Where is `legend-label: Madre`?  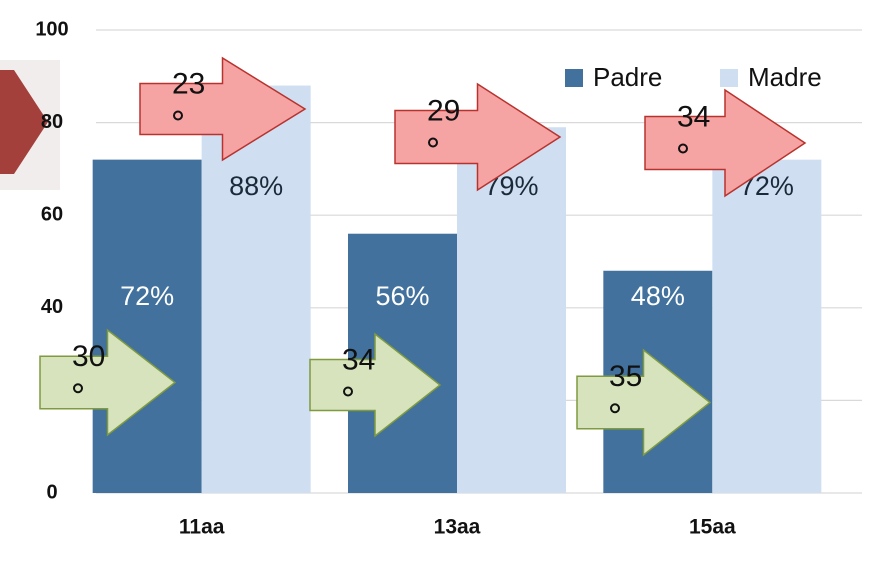
legend-label: Madre is located at coordinates (785, 77).